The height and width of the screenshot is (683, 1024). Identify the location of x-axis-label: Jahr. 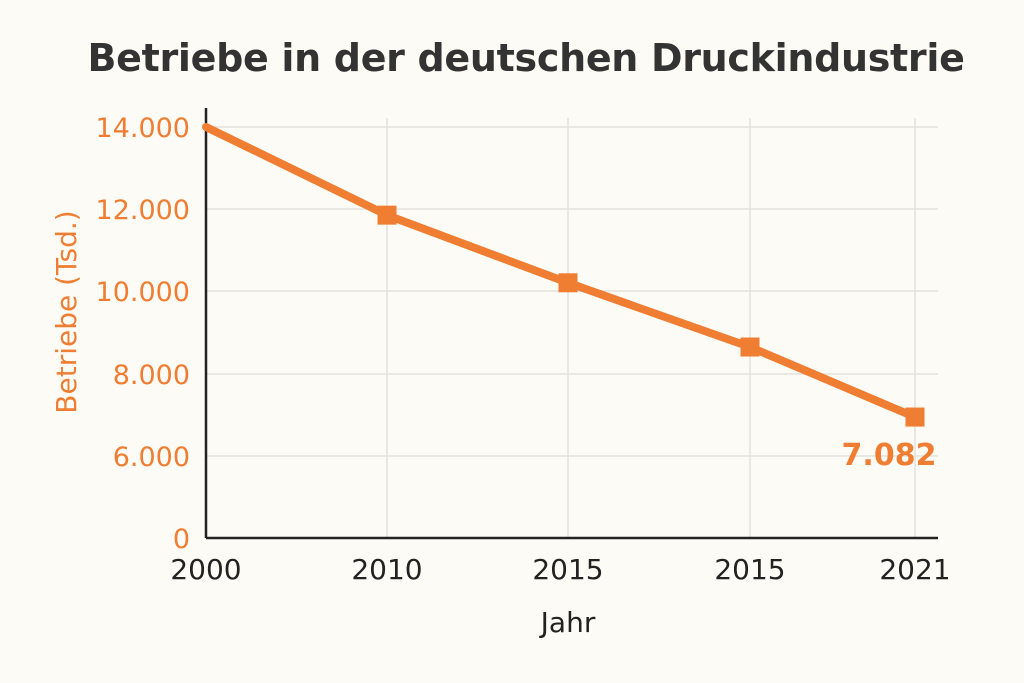
(567, 622).